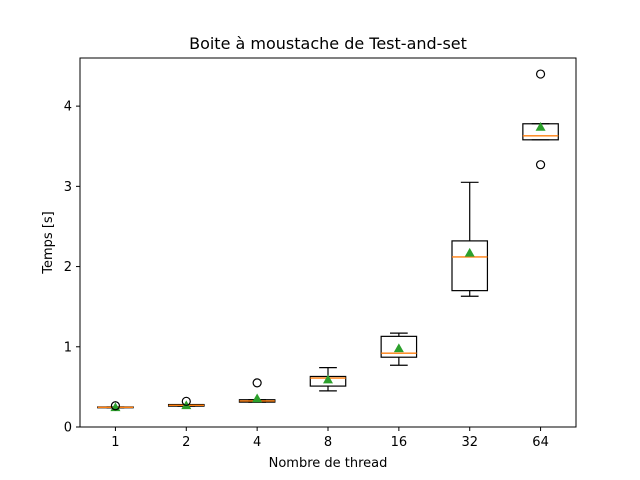  What do you see at coordinates (68, 267) in the screenshot?
I see `y-tick-label: 2` at bounding box center [68, 267].